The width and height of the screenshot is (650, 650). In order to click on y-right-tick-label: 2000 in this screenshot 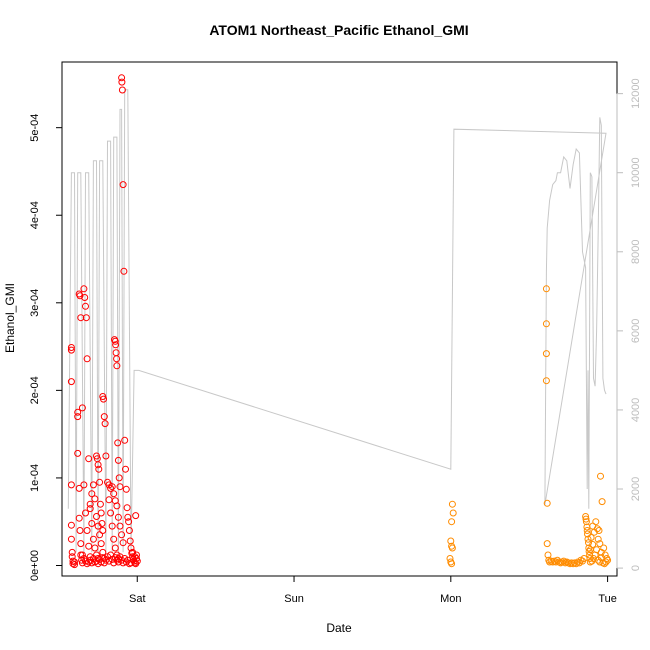, I will do `click(636, 489)`.